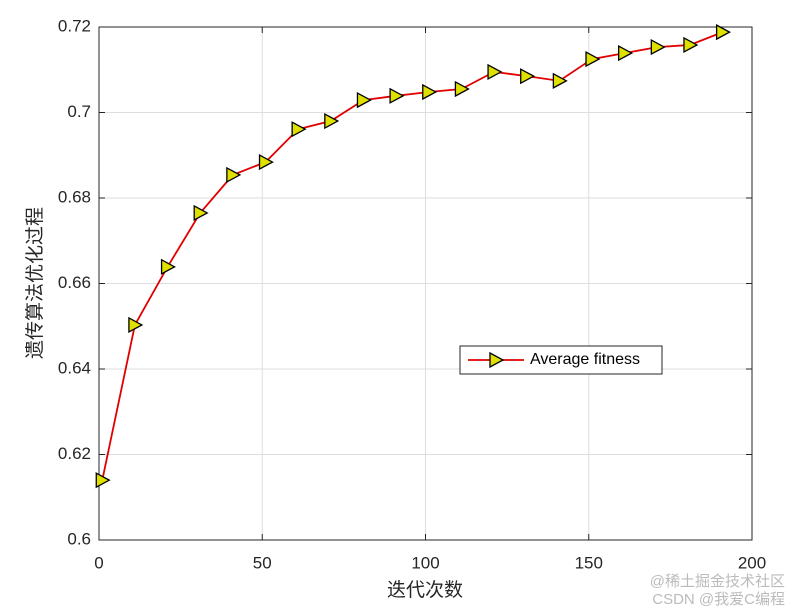 The height and width of the screenshot is (611, 800). Describe the element at coordinates (752, 562) in the screenshot. I see `x-tick-label: 200` at that location.